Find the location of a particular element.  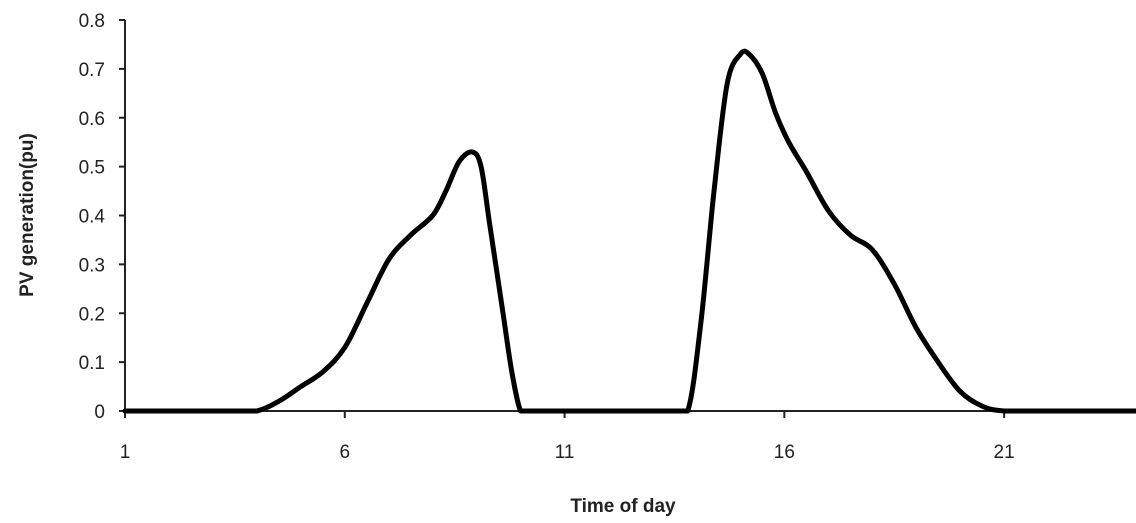

y-tick-label: 0.4 is located at coordinates (92, 217).